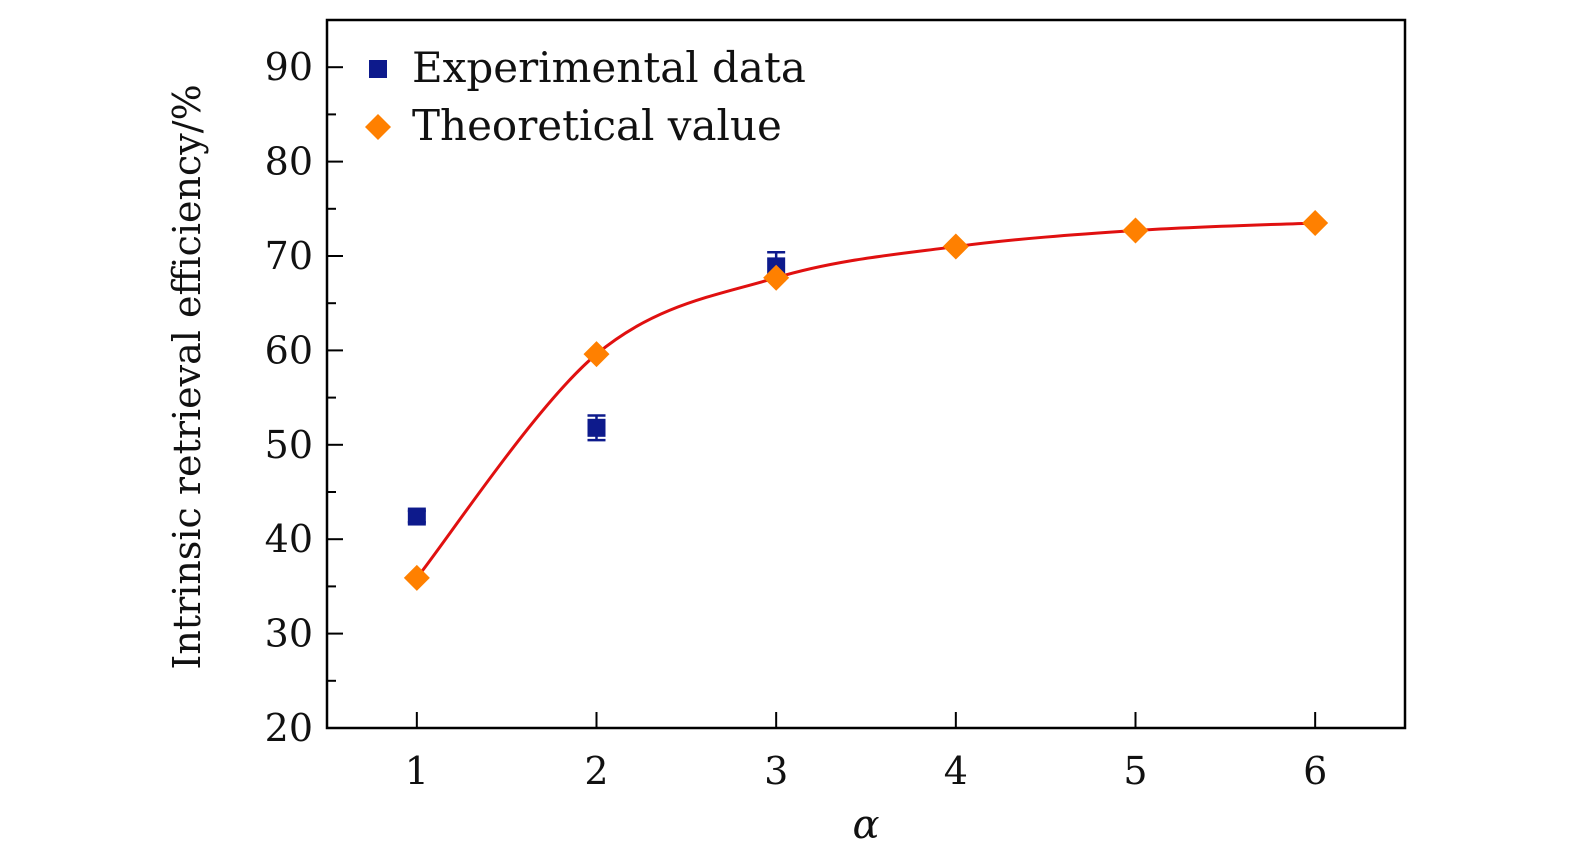  I want to click on y-tick-label: 60, so click(289, 350).